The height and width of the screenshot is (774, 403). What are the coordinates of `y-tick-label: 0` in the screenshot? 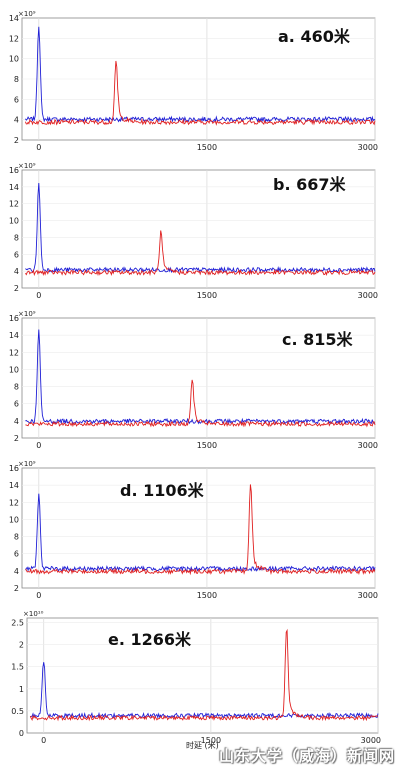 It's located at (21, 733).